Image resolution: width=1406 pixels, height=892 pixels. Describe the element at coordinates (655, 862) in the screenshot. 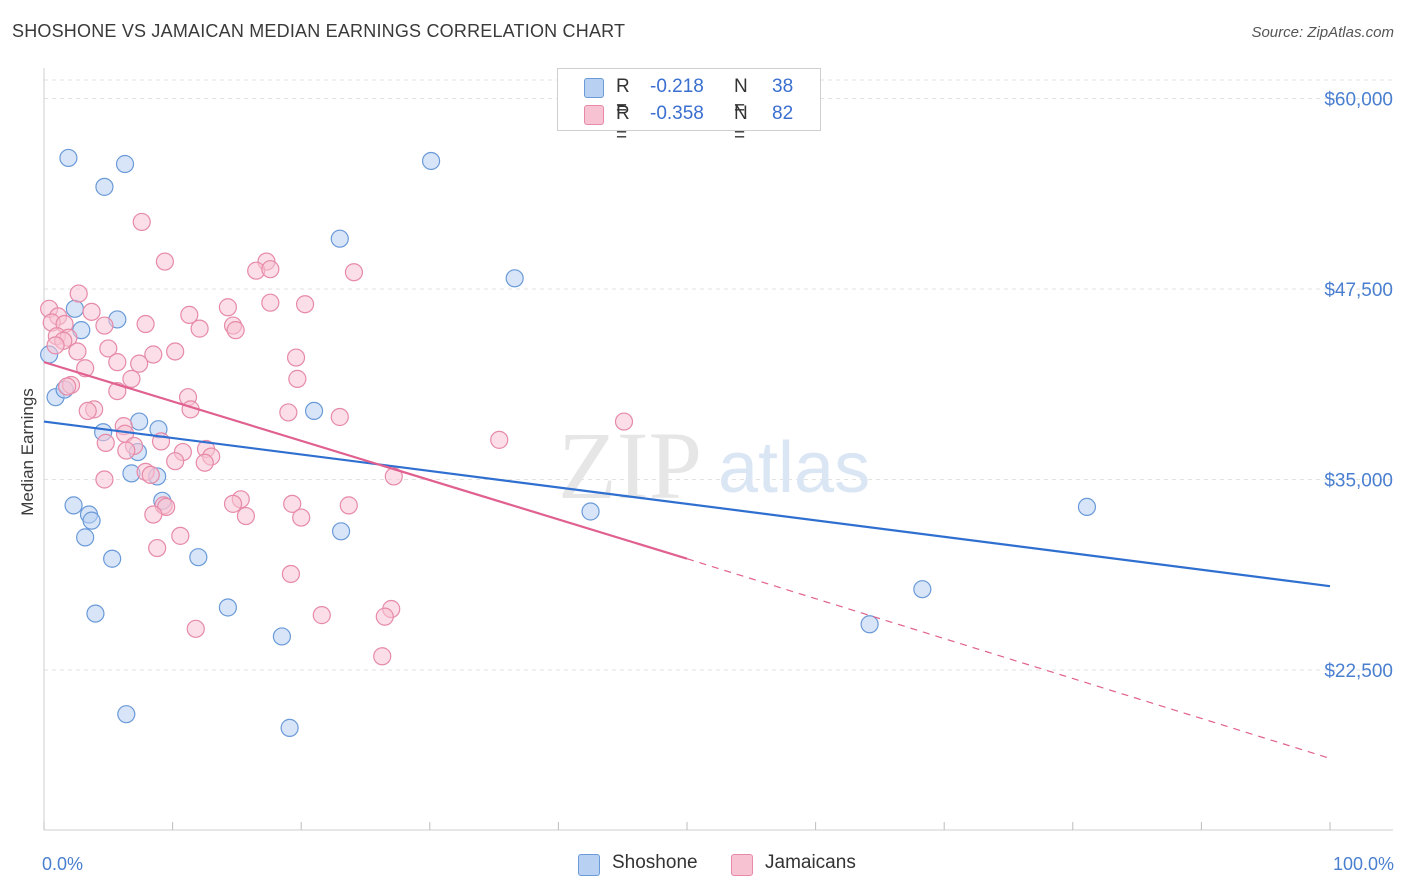

I see `bottom-legend-label-shoshone: Shoshone` at that location.